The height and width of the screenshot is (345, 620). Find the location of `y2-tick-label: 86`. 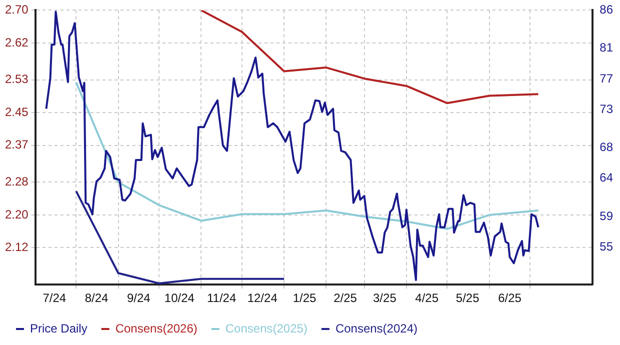

y2-tick-label: 86 is located at coordinates (607, 9).